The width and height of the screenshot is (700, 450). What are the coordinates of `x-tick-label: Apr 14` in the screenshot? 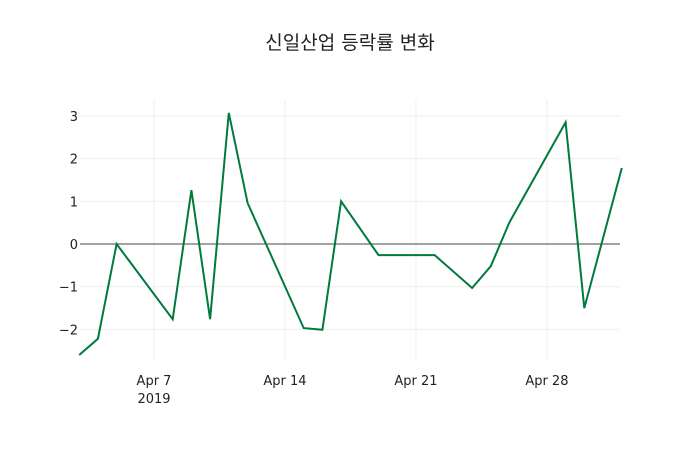 It's located at (284, 381).